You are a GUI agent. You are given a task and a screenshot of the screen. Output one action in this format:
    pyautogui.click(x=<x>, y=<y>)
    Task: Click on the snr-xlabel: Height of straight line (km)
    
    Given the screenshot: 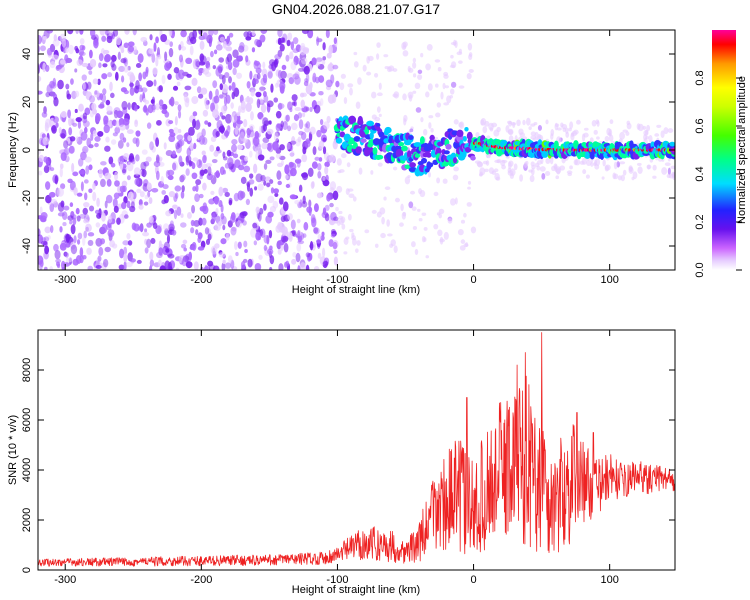 What is the action you would take?
    pyautogui.click(x=356, y=590)
    